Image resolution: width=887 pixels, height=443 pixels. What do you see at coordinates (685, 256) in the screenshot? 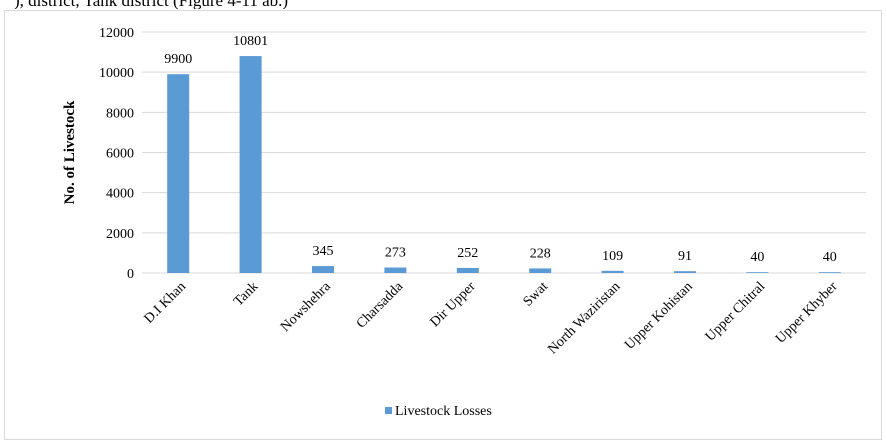
I see `data-label: 91` at bounding box center [685, 256].